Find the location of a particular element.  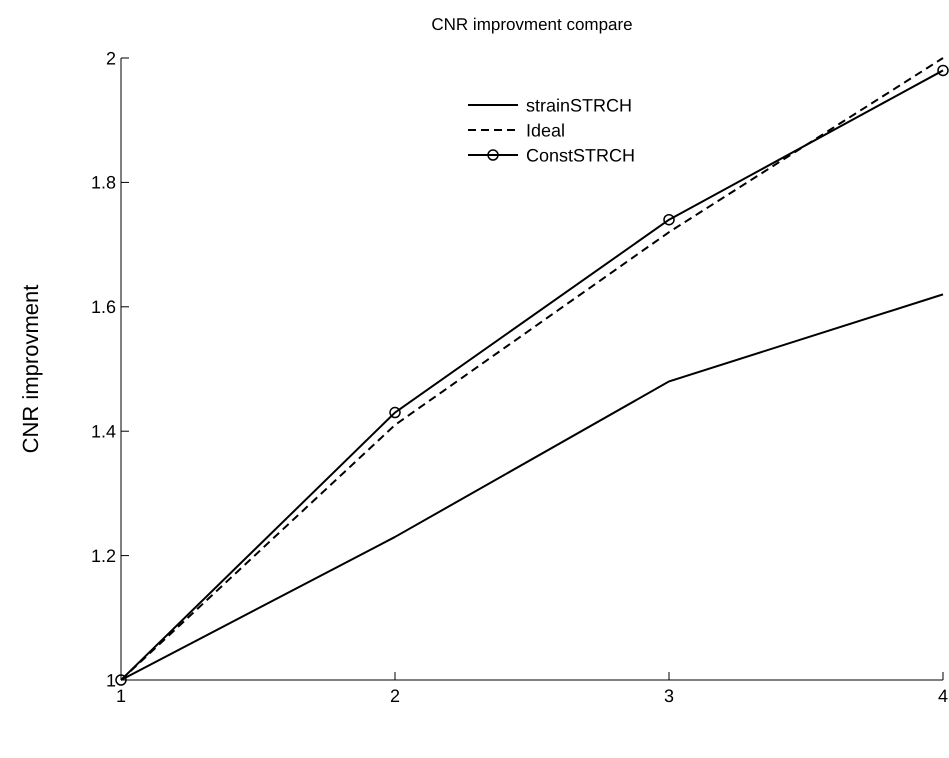

x-tick-label: 3 is located at coordinates (669, 696).